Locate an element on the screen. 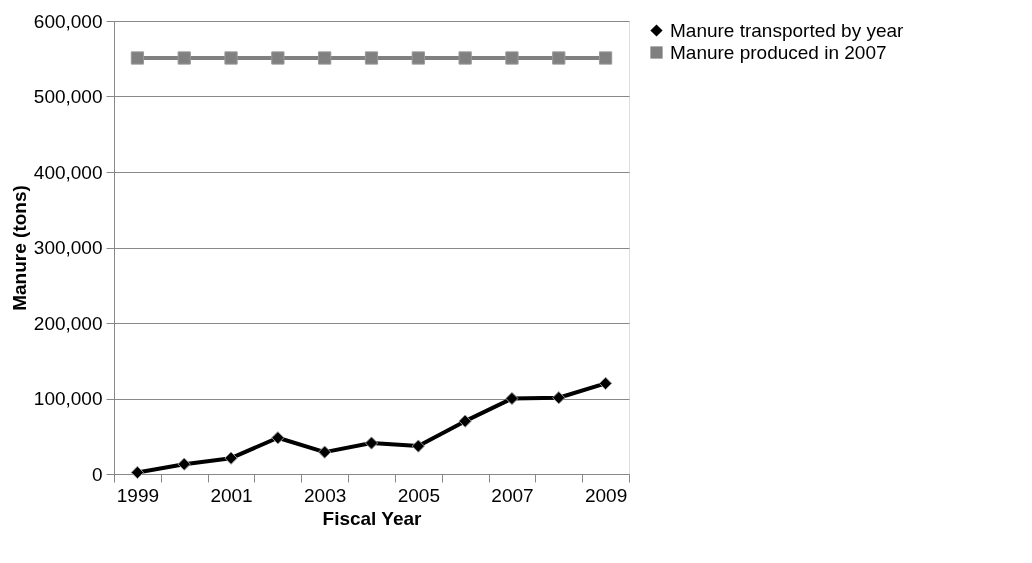 This screenshot has height=563, width=1032. legend-label: Manure transported by year is located at coordinates (787, 30).